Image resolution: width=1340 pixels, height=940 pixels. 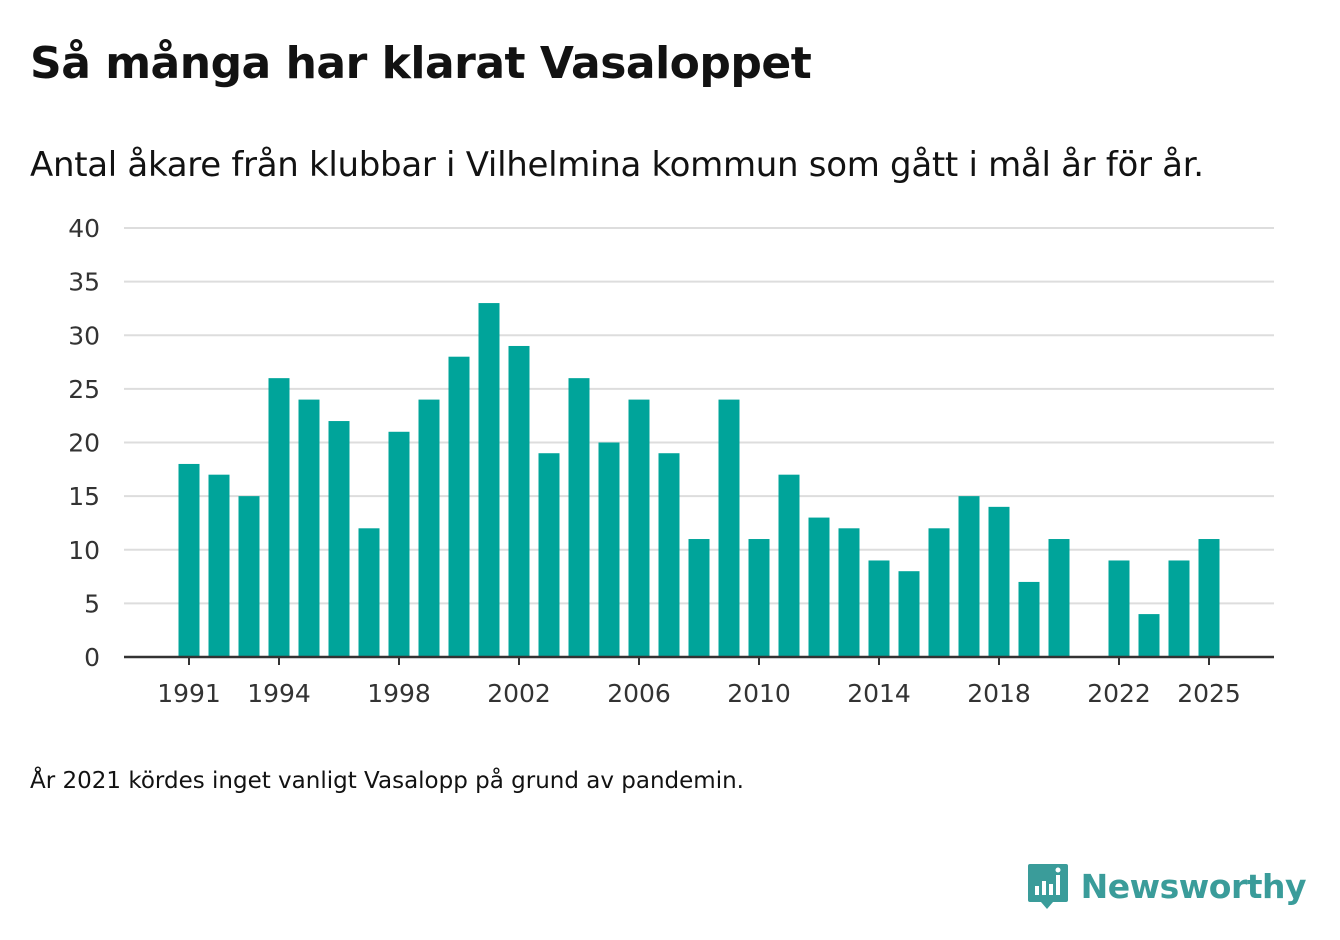 What do you see at coordinates (459, 506) in the screenshot?
I see `bar-2000` at bounding box center [459, 506].